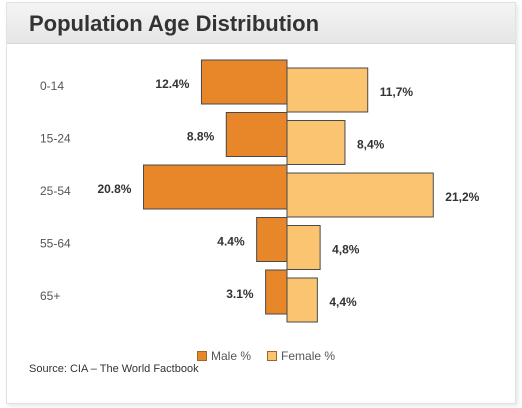 Image resolution: width=522 pixels, height=408 pixels. Describe the element at coordinates (174, 23) in the screenshot. I see `chart-title: Population Age Distribution` at that location.